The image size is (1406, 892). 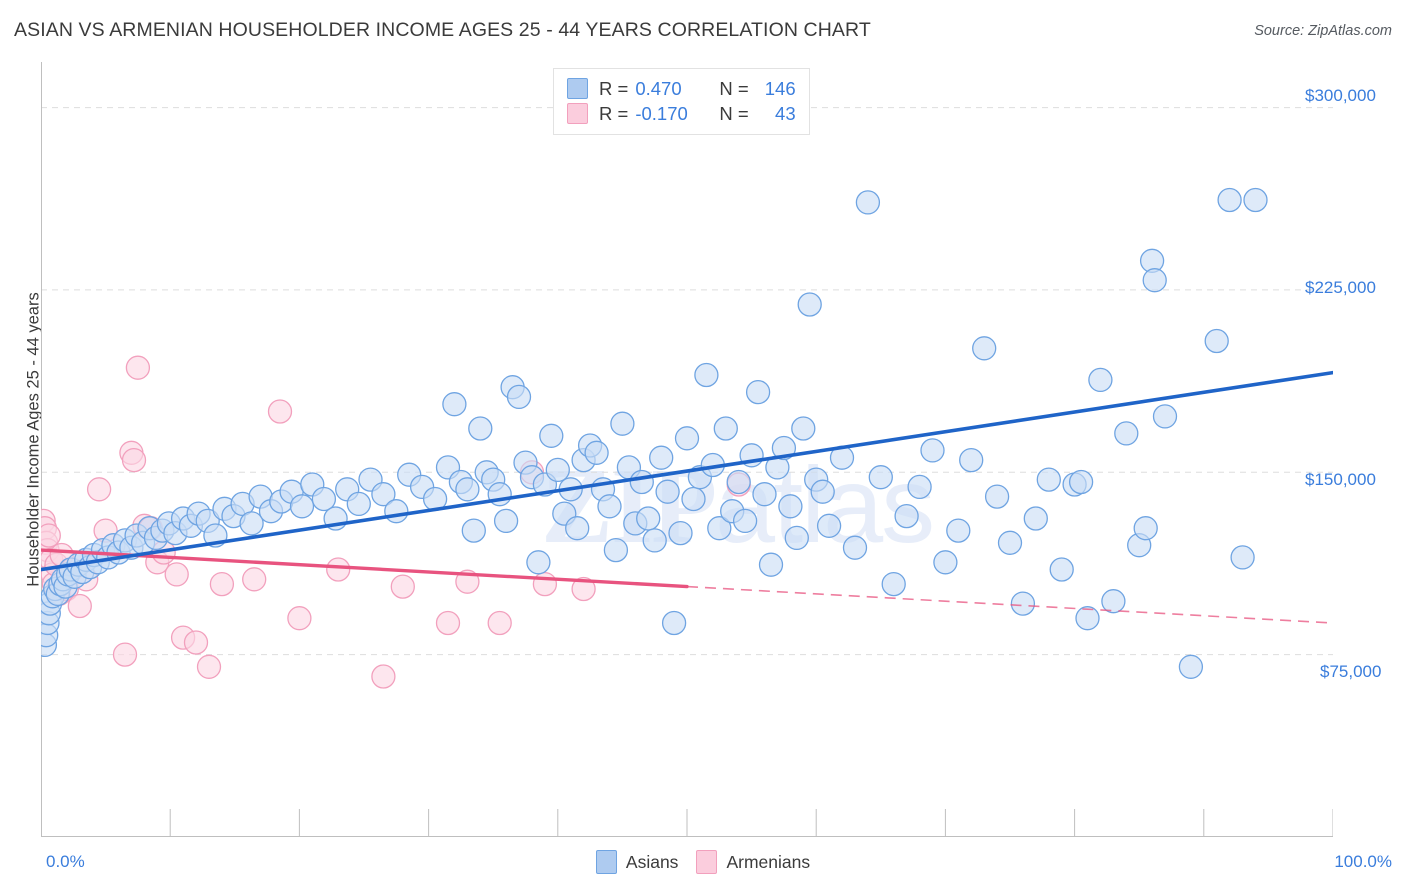 What do you see at coordinates (780, 88) in the screenshot?
I see `n-value-asians: 146` at bounding box center [780, 88].